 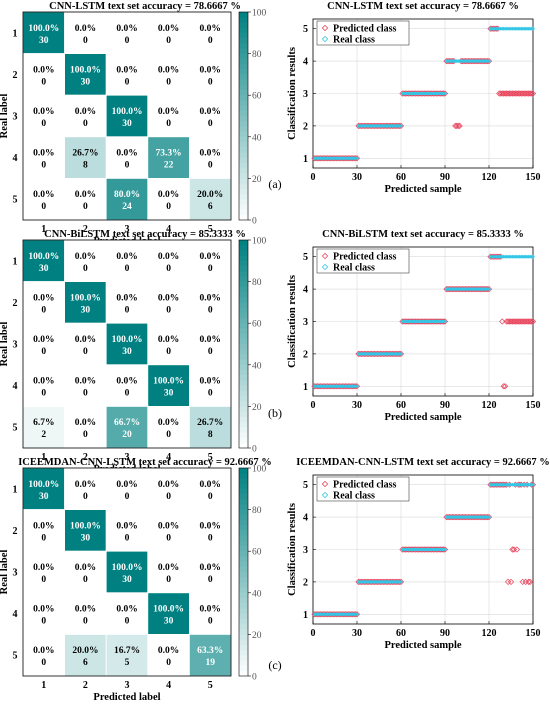 I want to click on heatmap-title: CNN-LSTM text set accuracy = 78.6667 %, so click(x=145, y=6).